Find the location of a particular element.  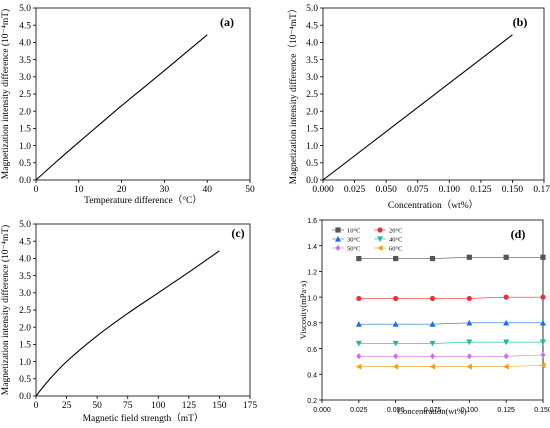

x-tick-label: 50 is located at coordinates (97, 406).